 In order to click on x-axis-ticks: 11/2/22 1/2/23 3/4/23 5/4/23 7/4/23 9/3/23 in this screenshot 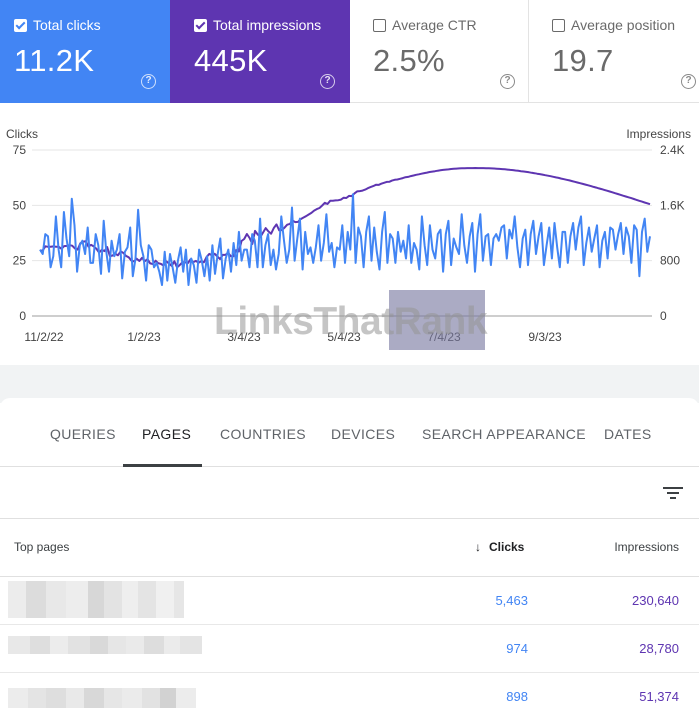, I will do `click(293, 337)`.